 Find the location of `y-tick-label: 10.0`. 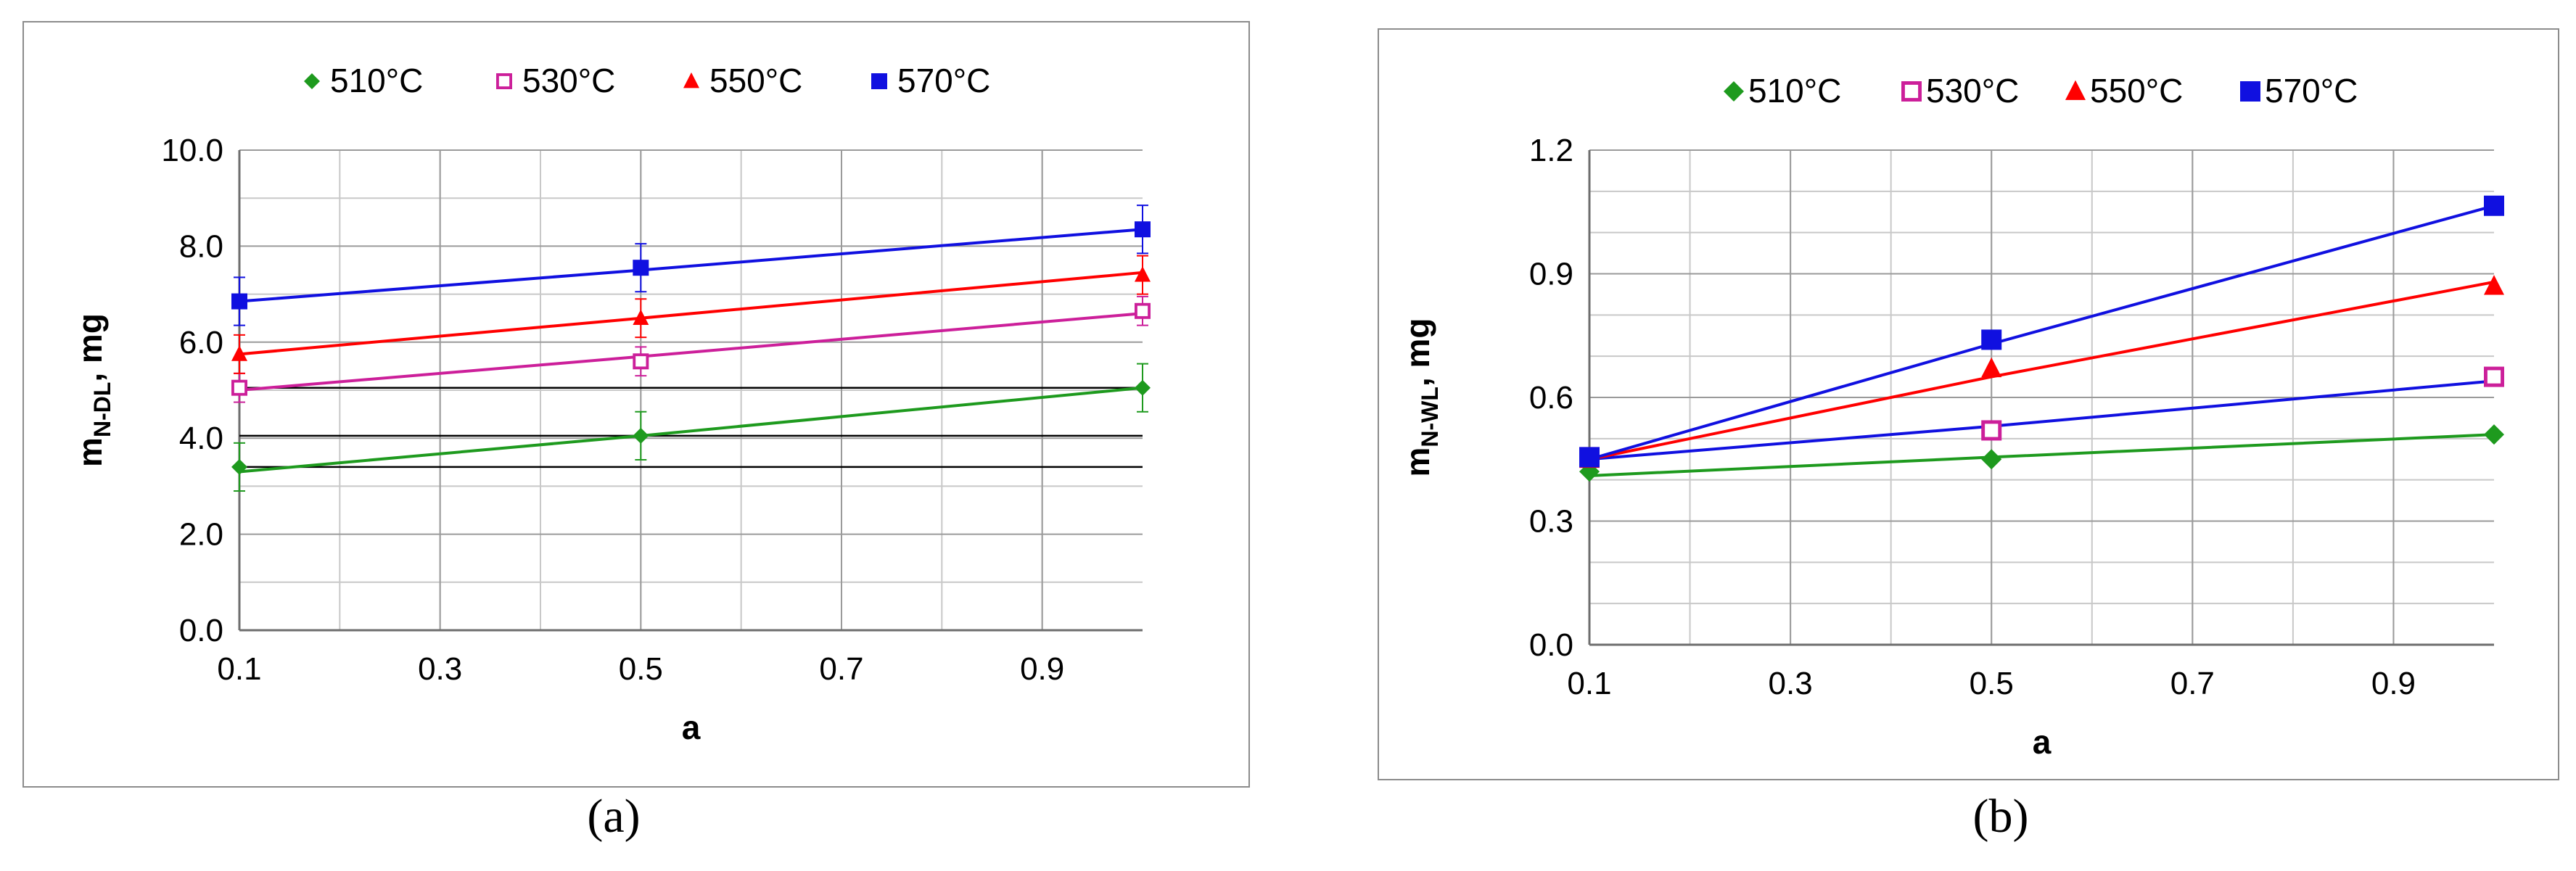

y-tick-label: 10.0 is located at coordinates (192, 150).